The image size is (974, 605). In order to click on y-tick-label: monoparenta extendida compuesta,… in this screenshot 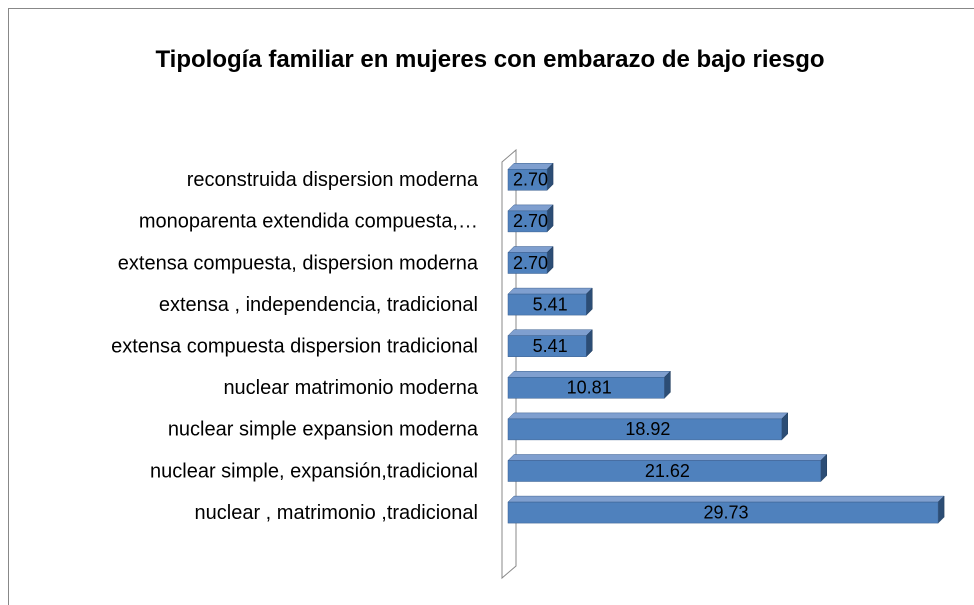, I will do `click(308, 222)`.